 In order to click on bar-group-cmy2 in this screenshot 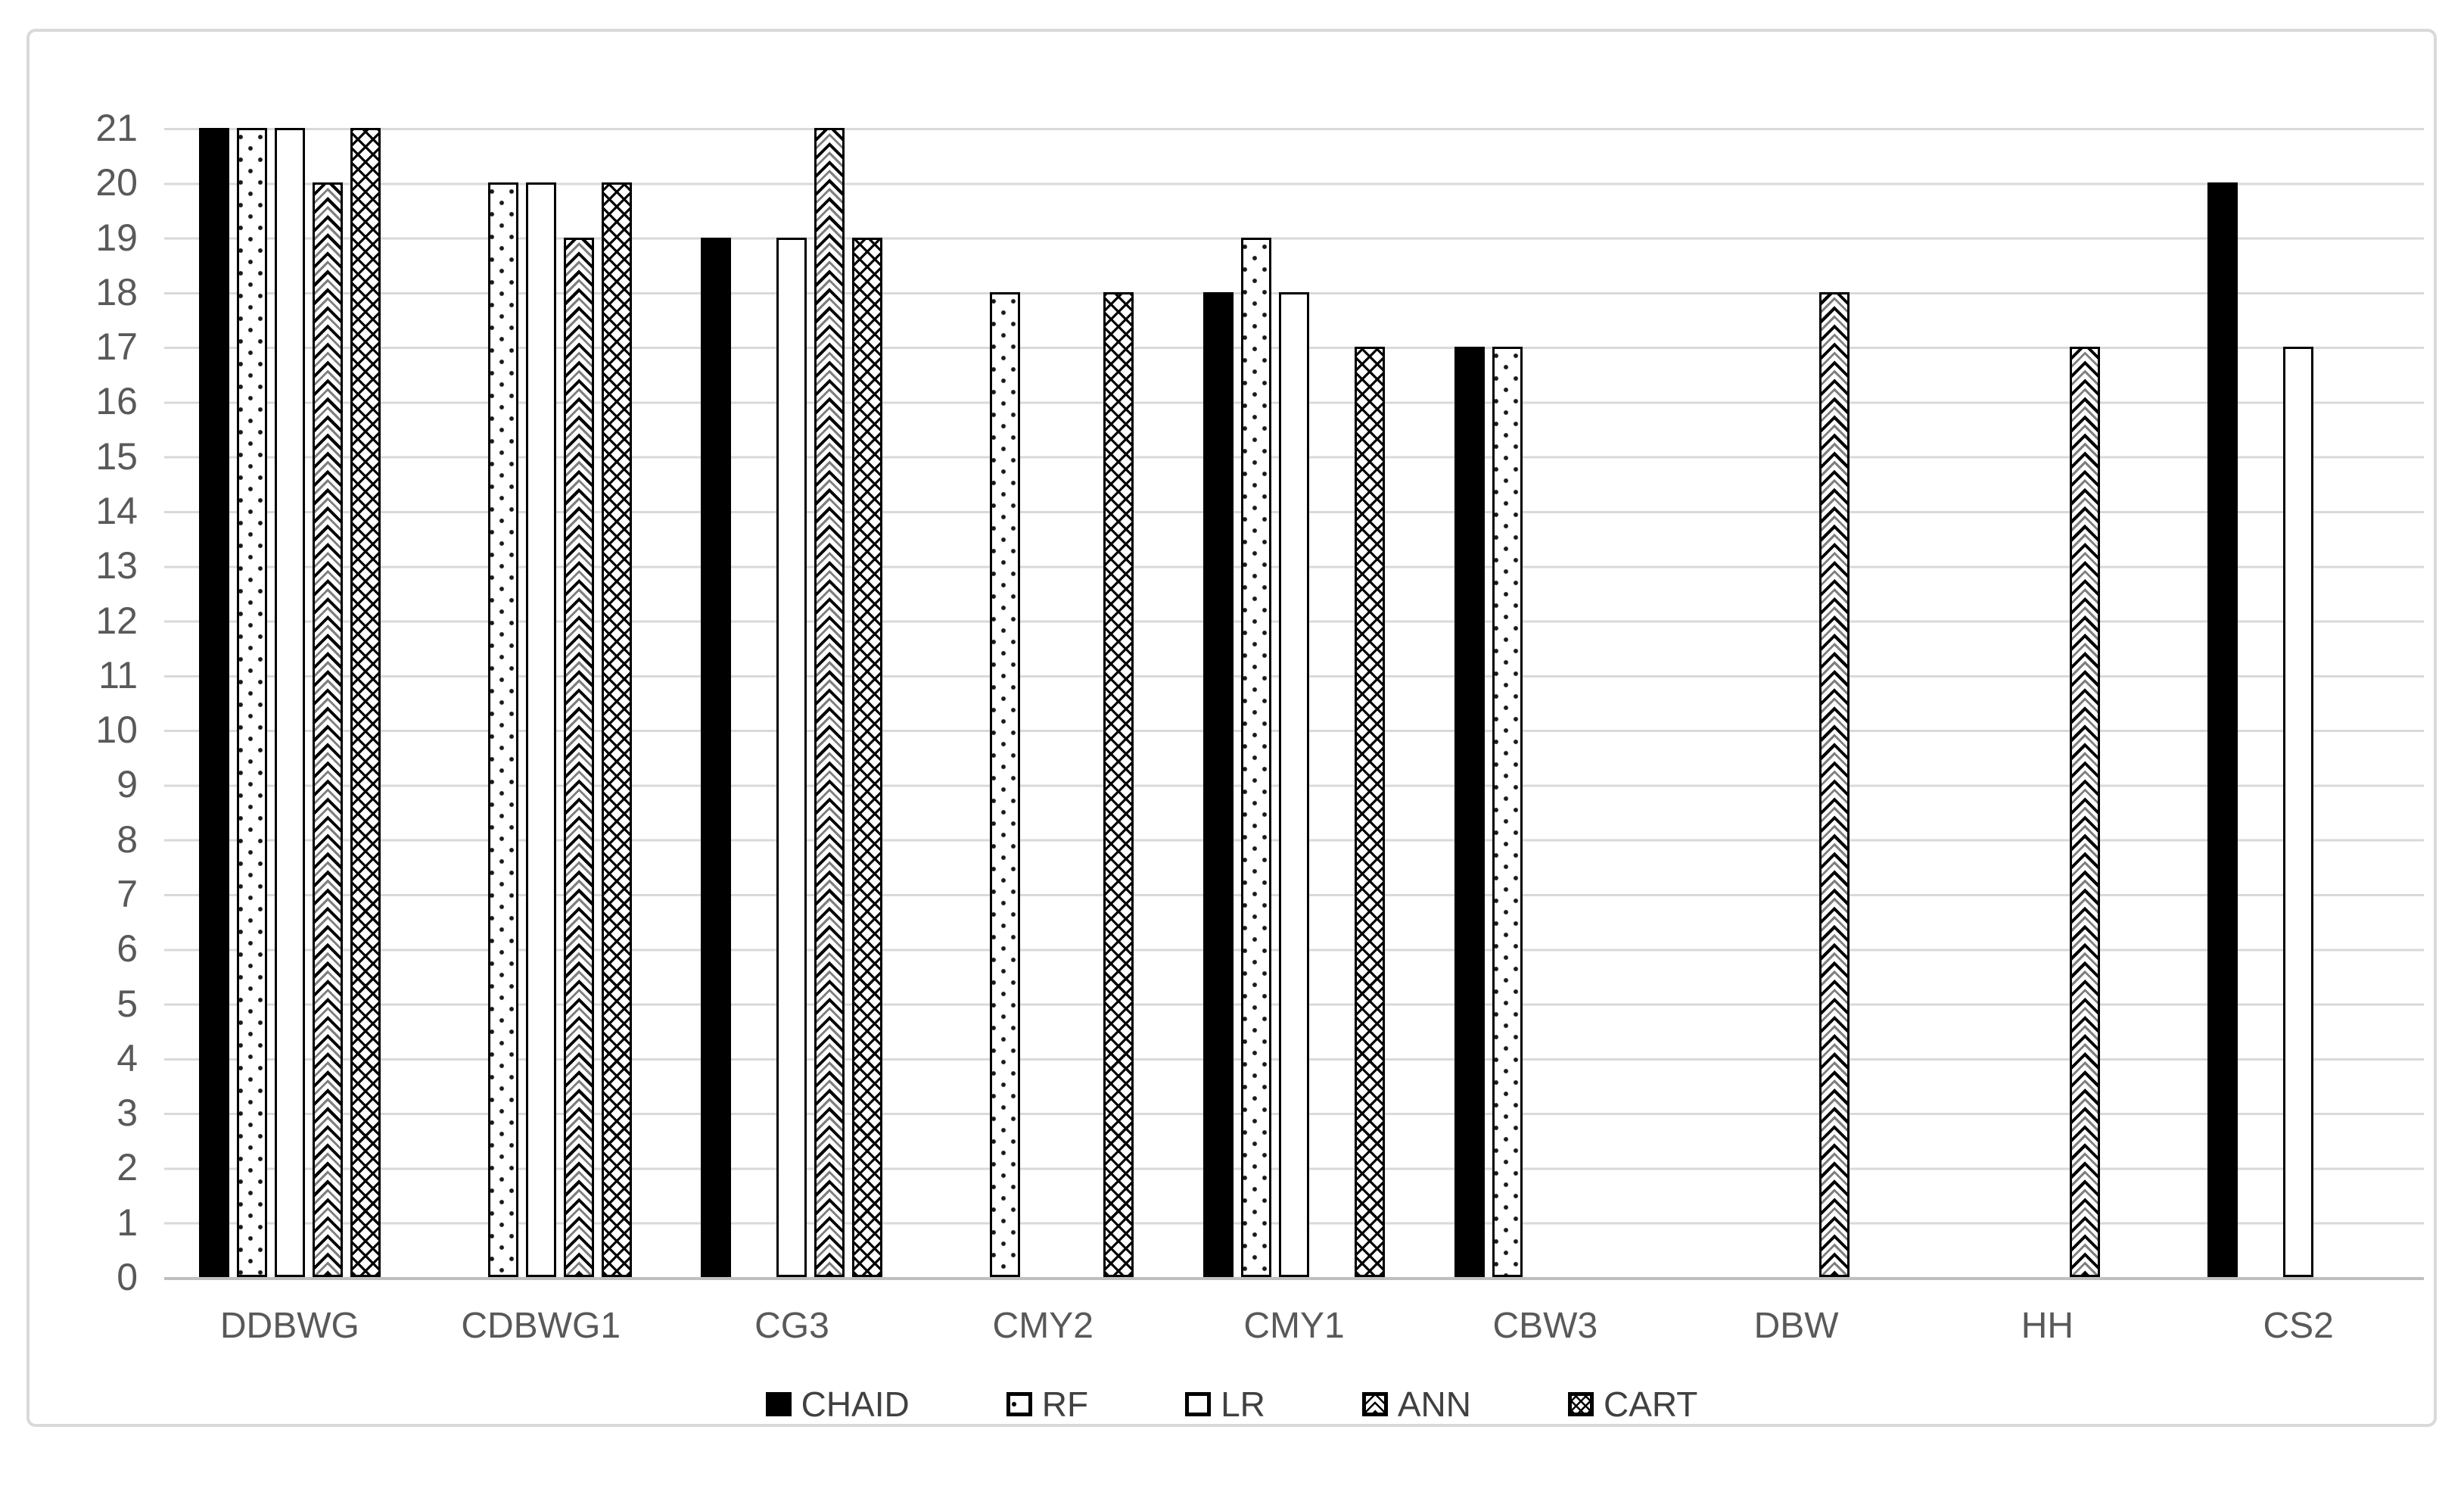, I will do `click(1042, 702)`.